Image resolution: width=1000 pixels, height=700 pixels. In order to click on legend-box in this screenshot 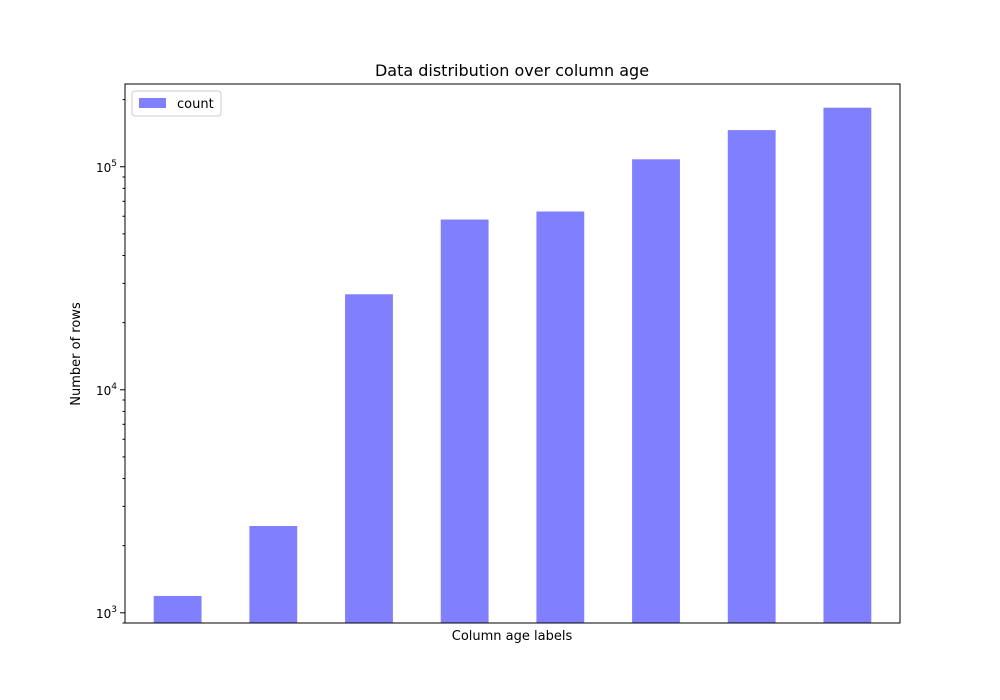, I will do `click(176, 103)`.